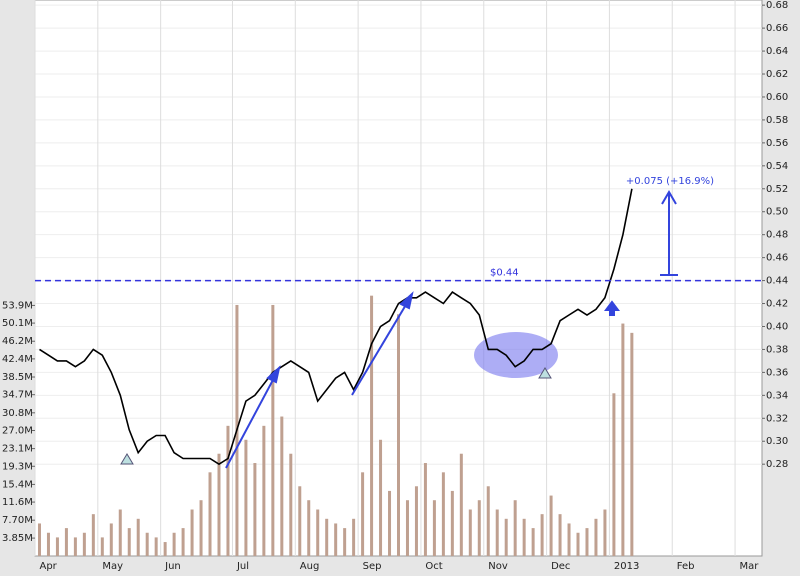 The width and height of the screenshot is (800, 576). Describe the element at coordinates (17, 305) in the screenshot. I see `y2-tick-label: 53.9M` at that location.